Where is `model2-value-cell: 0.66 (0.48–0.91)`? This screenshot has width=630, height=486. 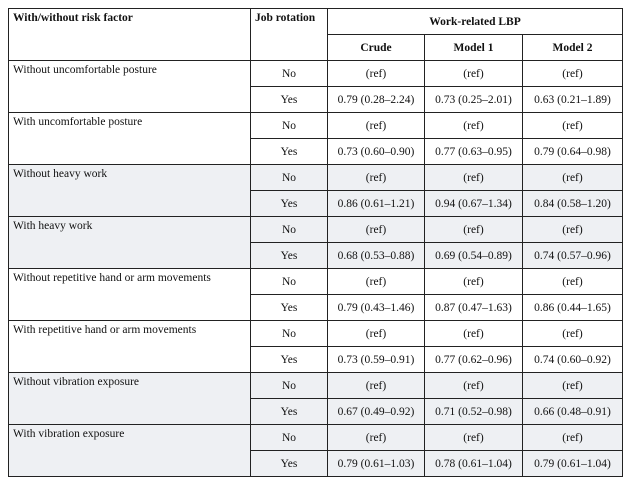
model2-value-cell: 0.66 (0.48–0.91) is located at coordinates (572, 411).